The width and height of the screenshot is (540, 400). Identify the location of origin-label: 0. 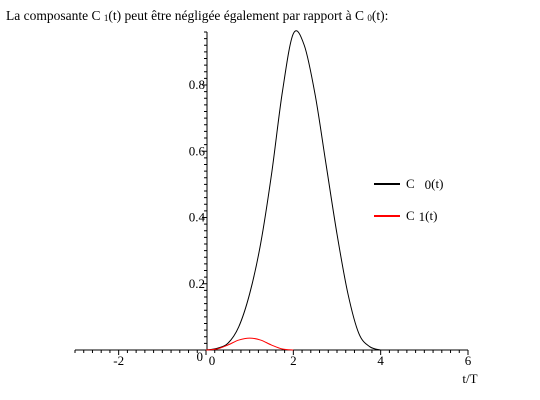
(200, 356).